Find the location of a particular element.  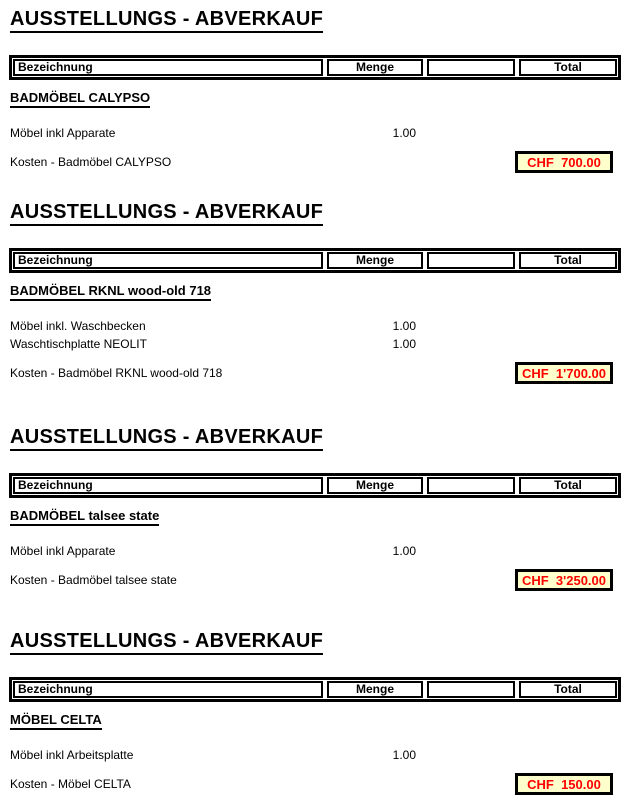

total-price-badge: CHF 3'250.00 is located at coordinates (564, 580).